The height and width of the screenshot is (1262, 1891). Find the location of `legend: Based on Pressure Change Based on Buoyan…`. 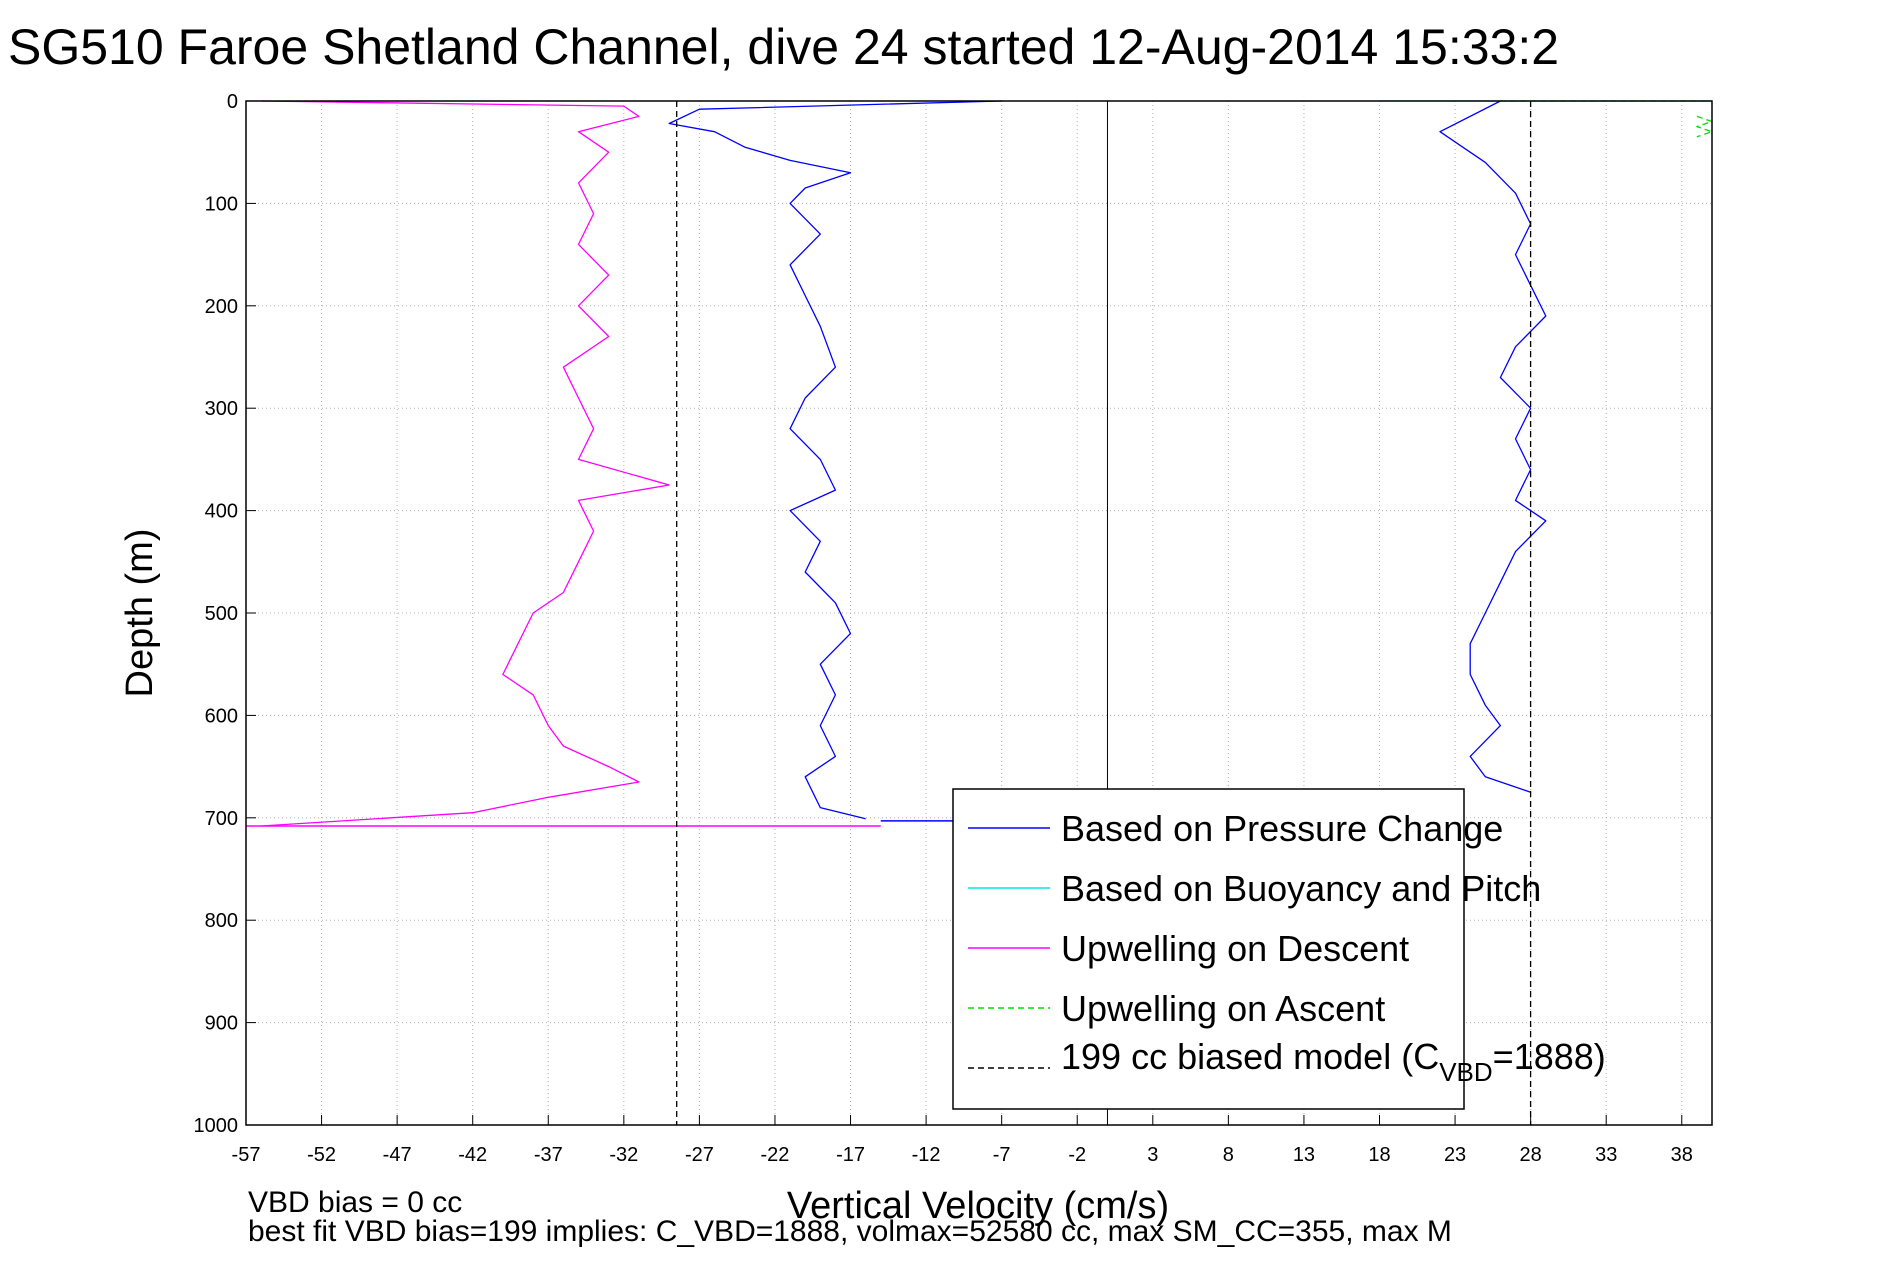

legend: Based on Pressure Change Based on Buoyan… is located at coordinates (1279, 949).